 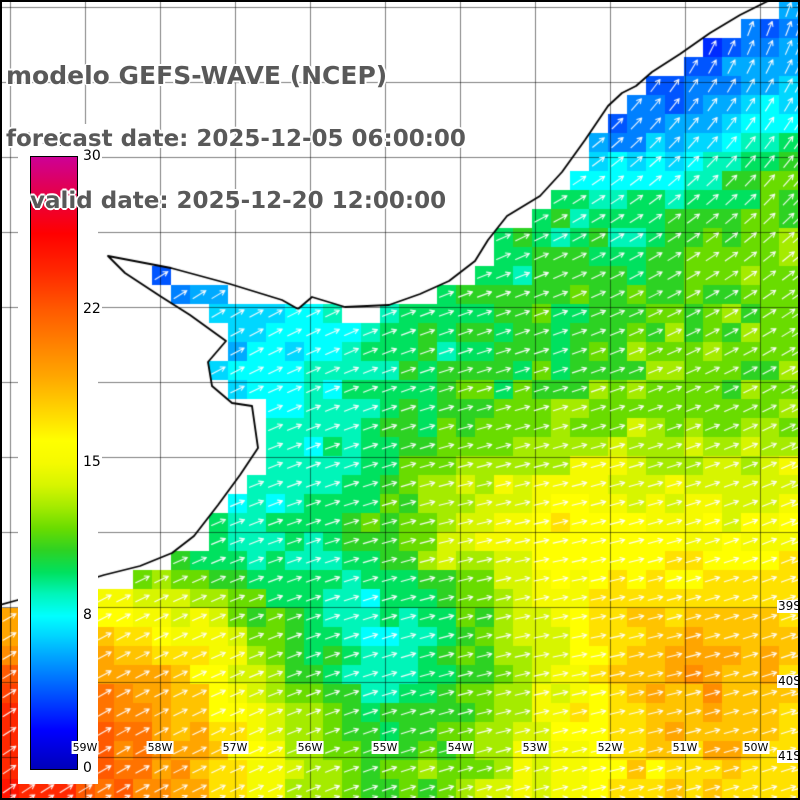 What do you see at coordinates (92, 309) in the screenshot?
I see `colorbar-tick-label: 22` at bounding box center [92, 309].